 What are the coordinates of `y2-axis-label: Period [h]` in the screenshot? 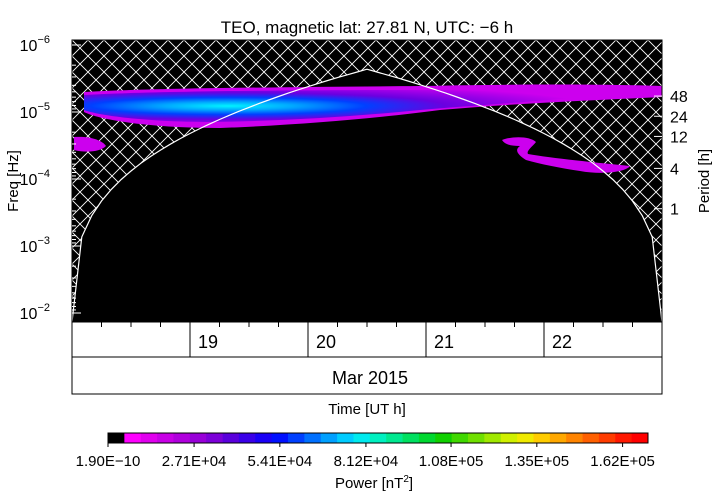 It's located at (704, 181).